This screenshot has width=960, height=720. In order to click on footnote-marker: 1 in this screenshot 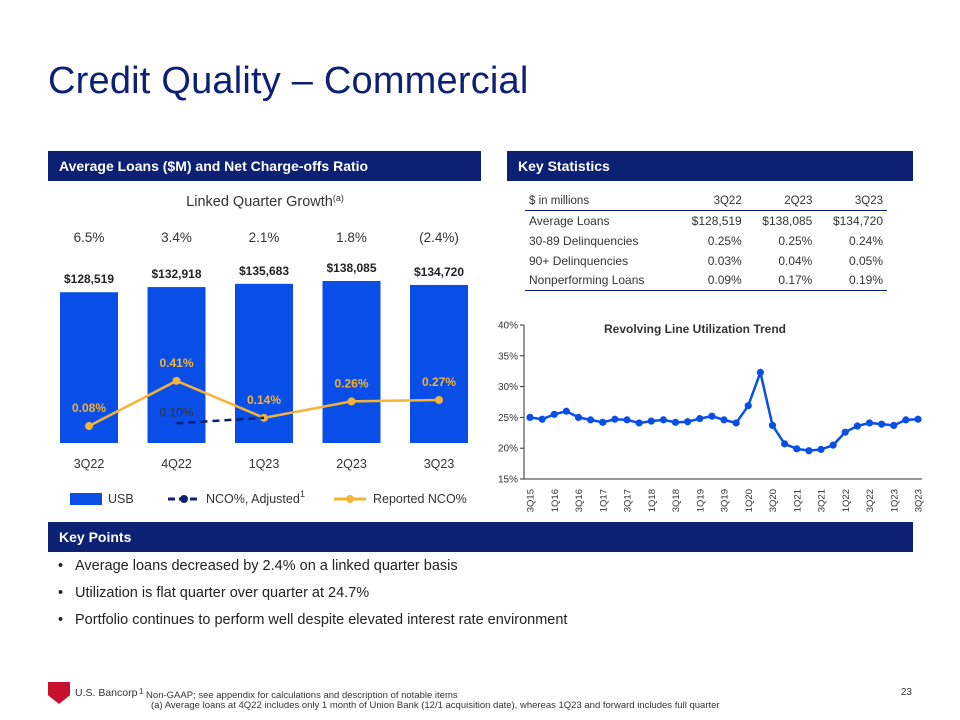, I will do `click(141, 691)`.